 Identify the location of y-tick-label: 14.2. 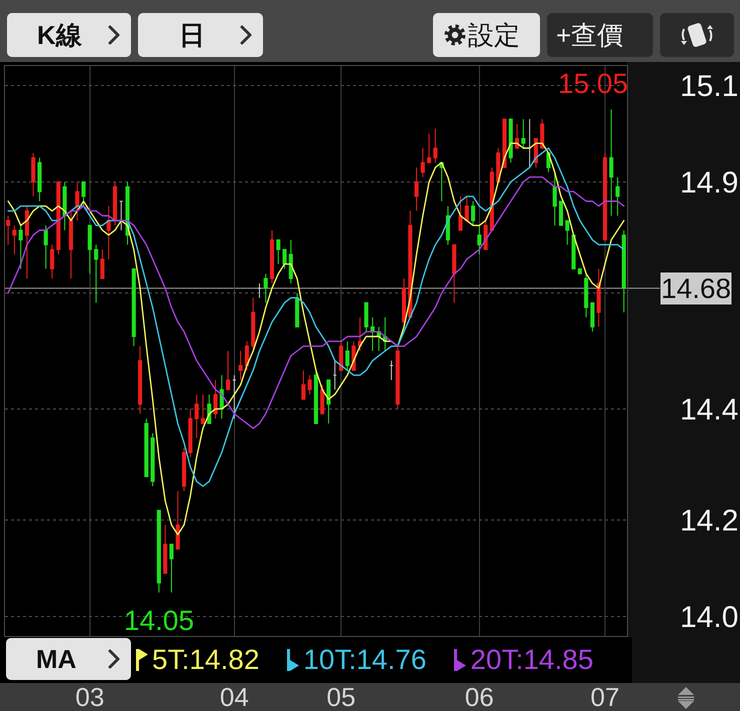
(709, 521).